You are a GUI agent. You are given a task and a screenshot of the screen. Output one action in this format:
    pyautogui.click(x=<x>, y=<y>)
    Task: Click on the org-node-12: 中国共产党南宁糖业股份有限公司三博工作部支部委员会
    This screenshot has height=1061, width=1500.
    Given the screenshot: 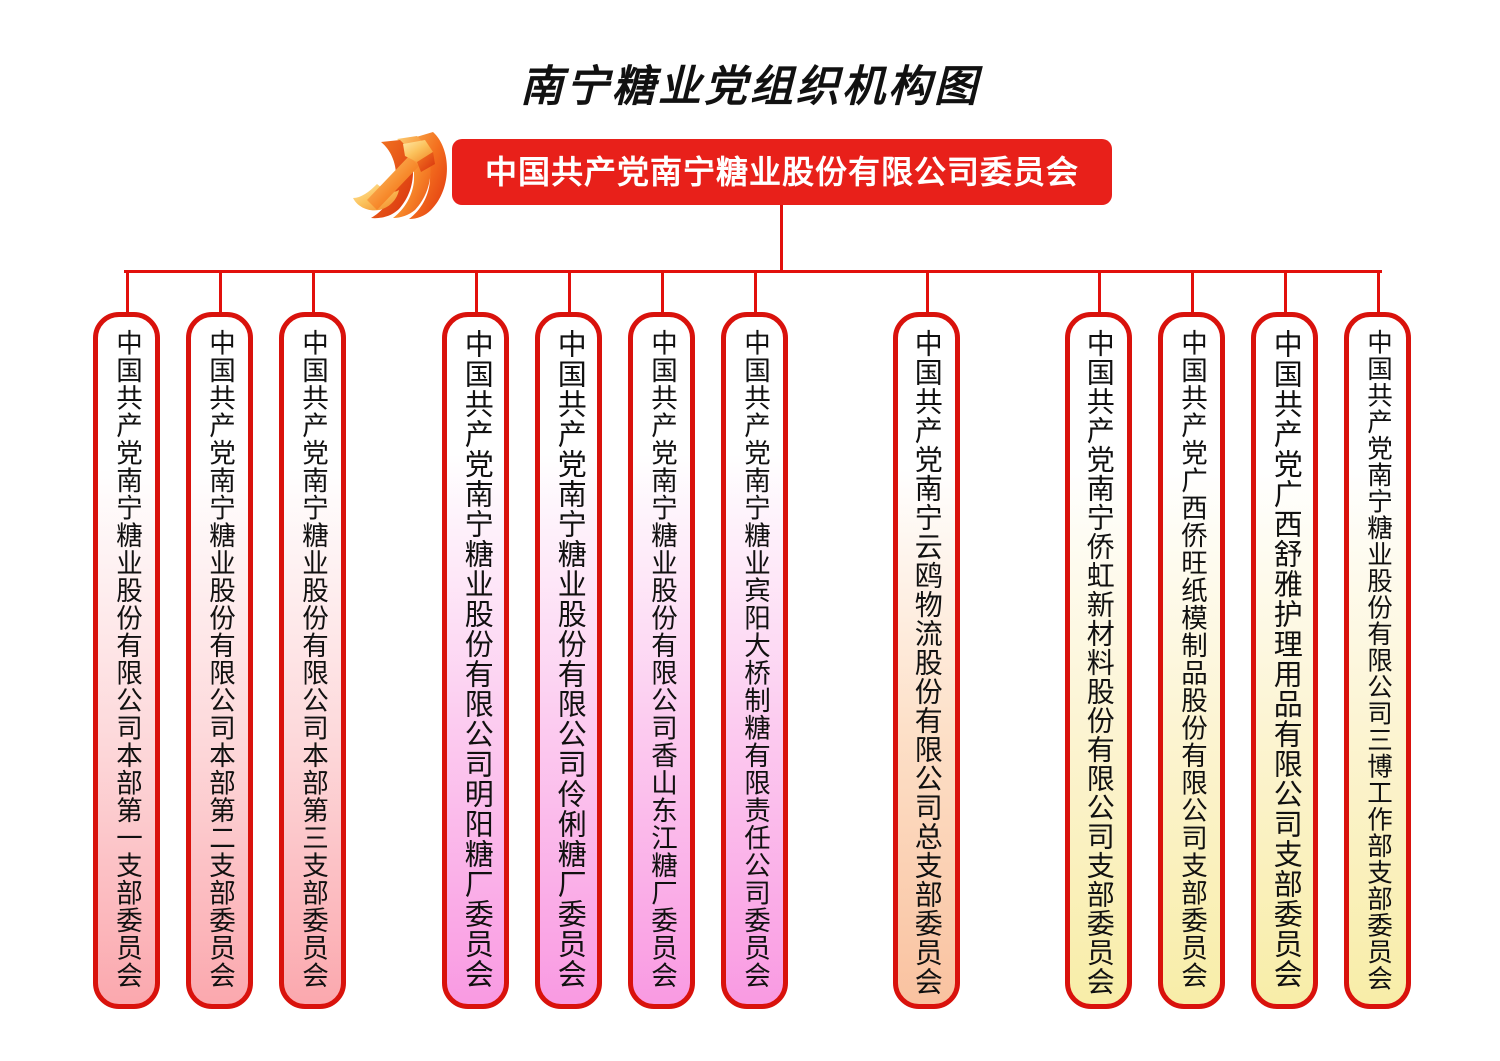 What is the action you would take?
    pyautogui.click(x=1377, y=660)
    